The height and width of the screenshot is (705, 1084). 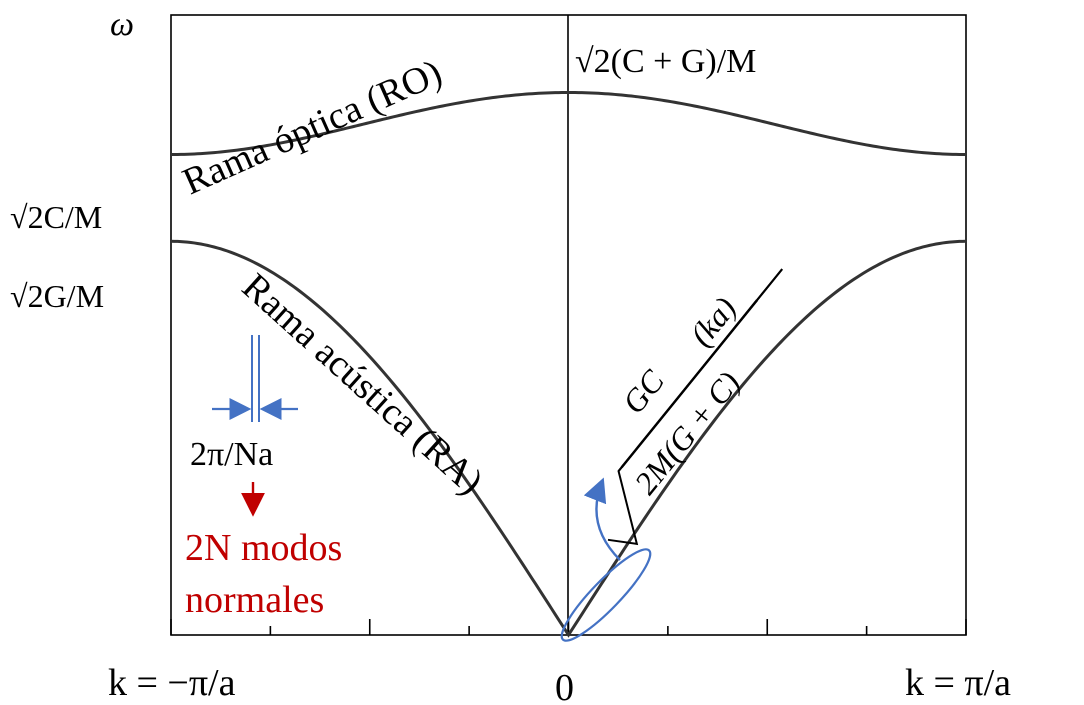 What do you see at coordinates (122, 24) in the screenshot?
I see `y-axis-label: ω` at bounding box center [122, 24].